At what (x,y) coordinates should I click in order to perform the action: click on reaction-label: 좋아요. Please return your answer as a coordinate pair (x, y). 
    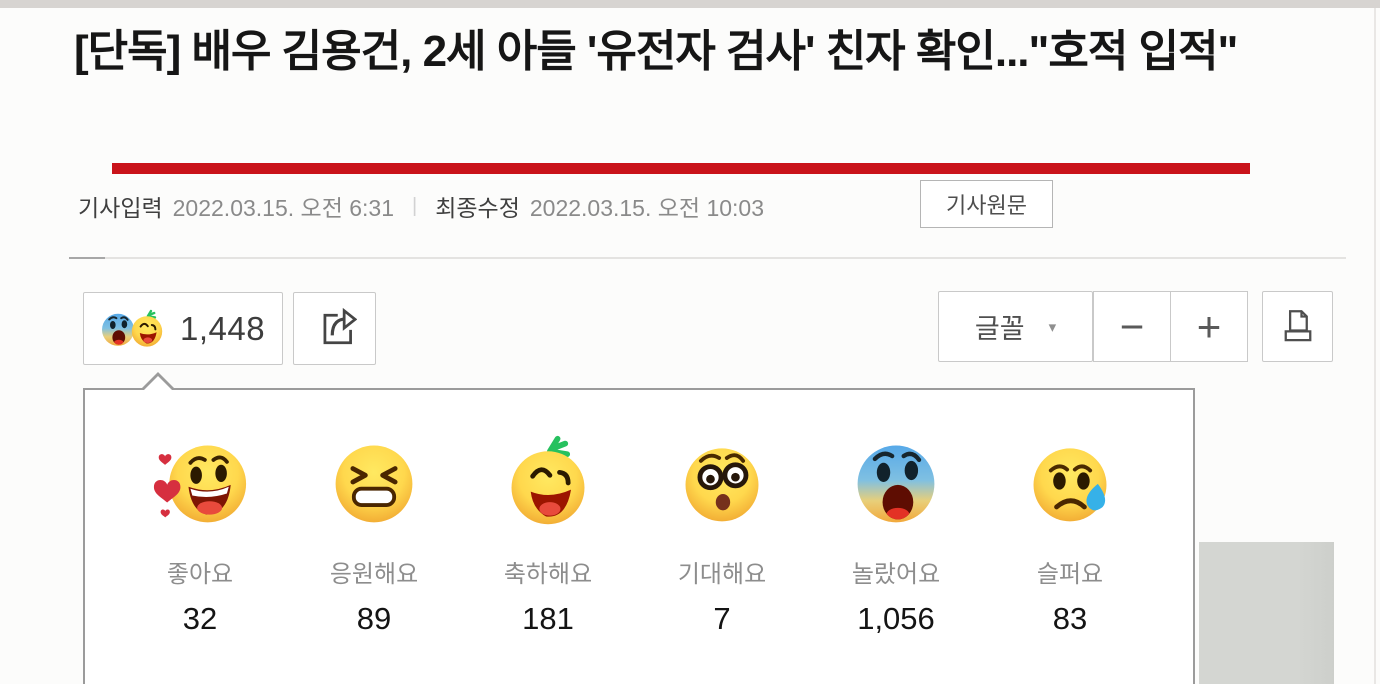
    Looking at the image, I should click on (200, 574).